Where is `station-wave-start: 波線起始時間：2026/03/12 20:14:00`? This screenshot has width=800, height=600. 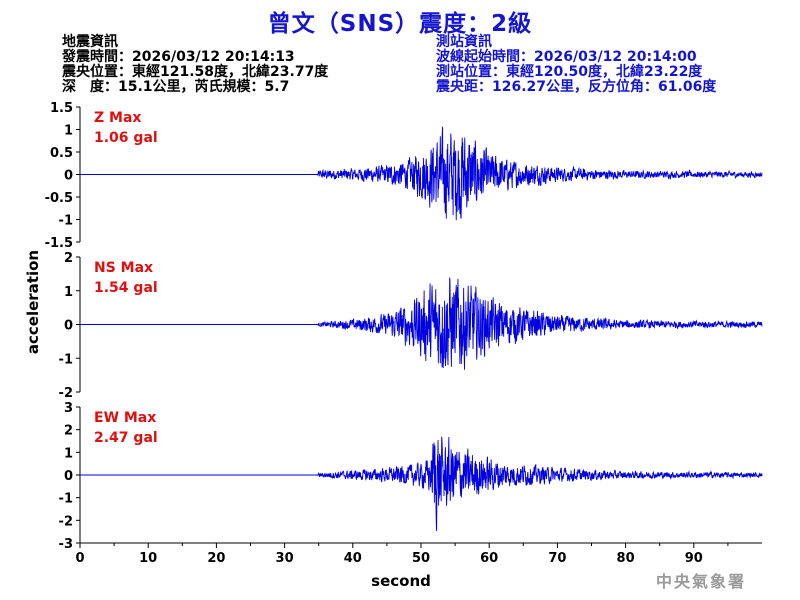
station-wave-start: 波線起始時間：2026/03/12 20:14:00 is located at coordinates (566, 57).